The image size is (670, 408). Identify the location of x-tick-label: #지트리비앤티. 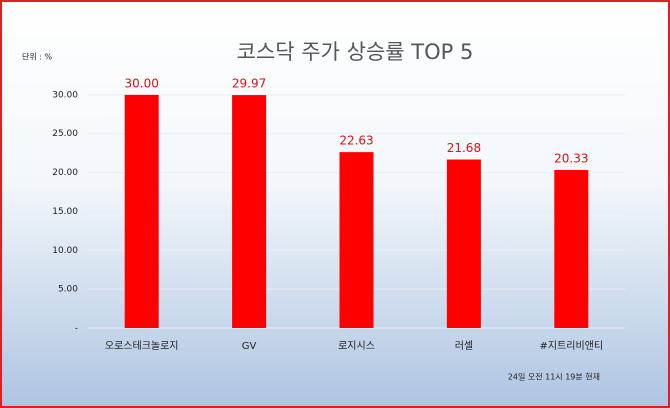
(572, 346).